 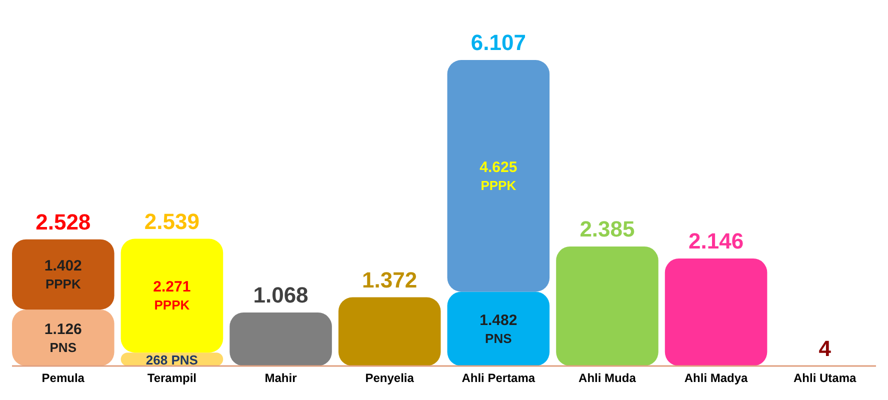 What do you see at coordinates (172, 221) in the screenshot?
I see `total-label: 2.539` at bounding box center [172, 221].